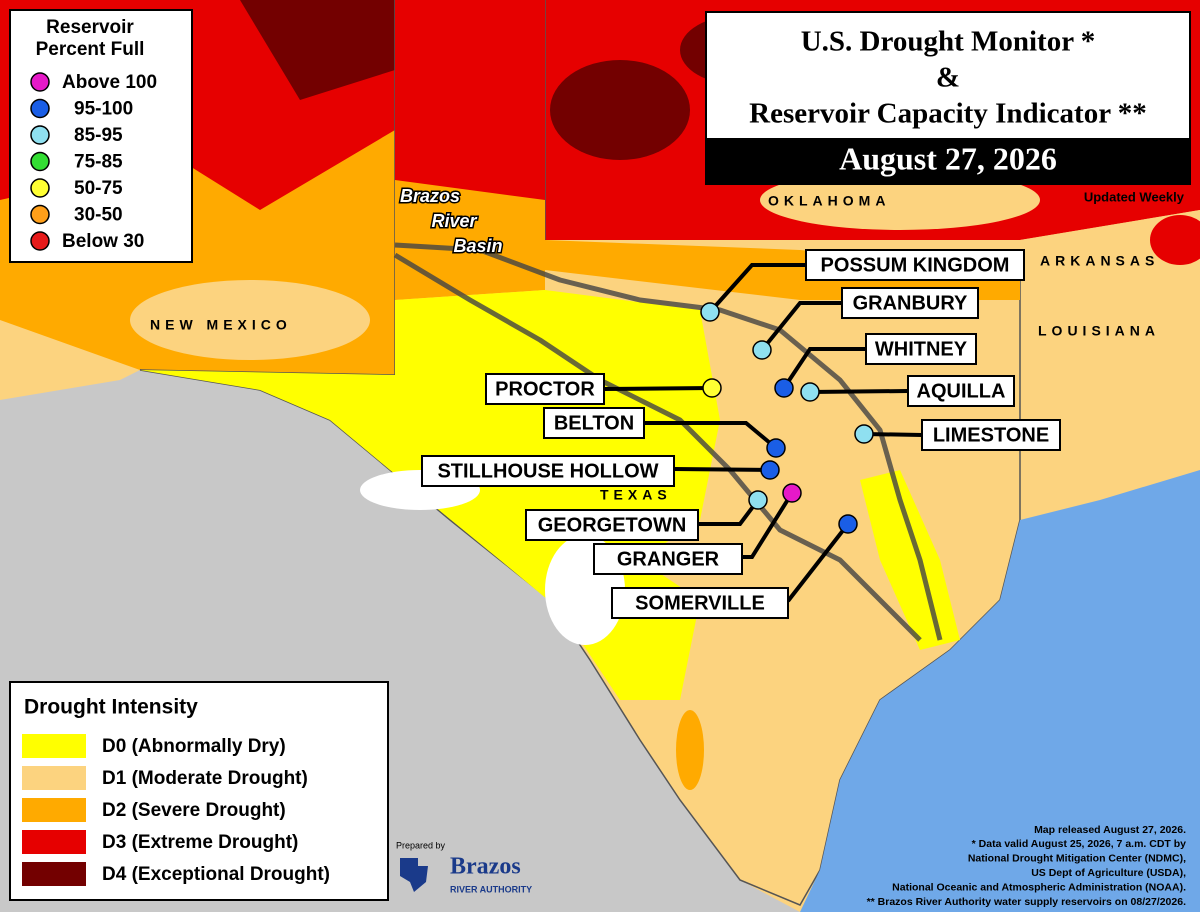 Image resolution: width=1200 pixels, height=912 pixels. What do you see at coordinates (491, 889) in the screenshot?
I see `logo-sub: RIVER AUTHORITY` at bounding box center [491, 889].